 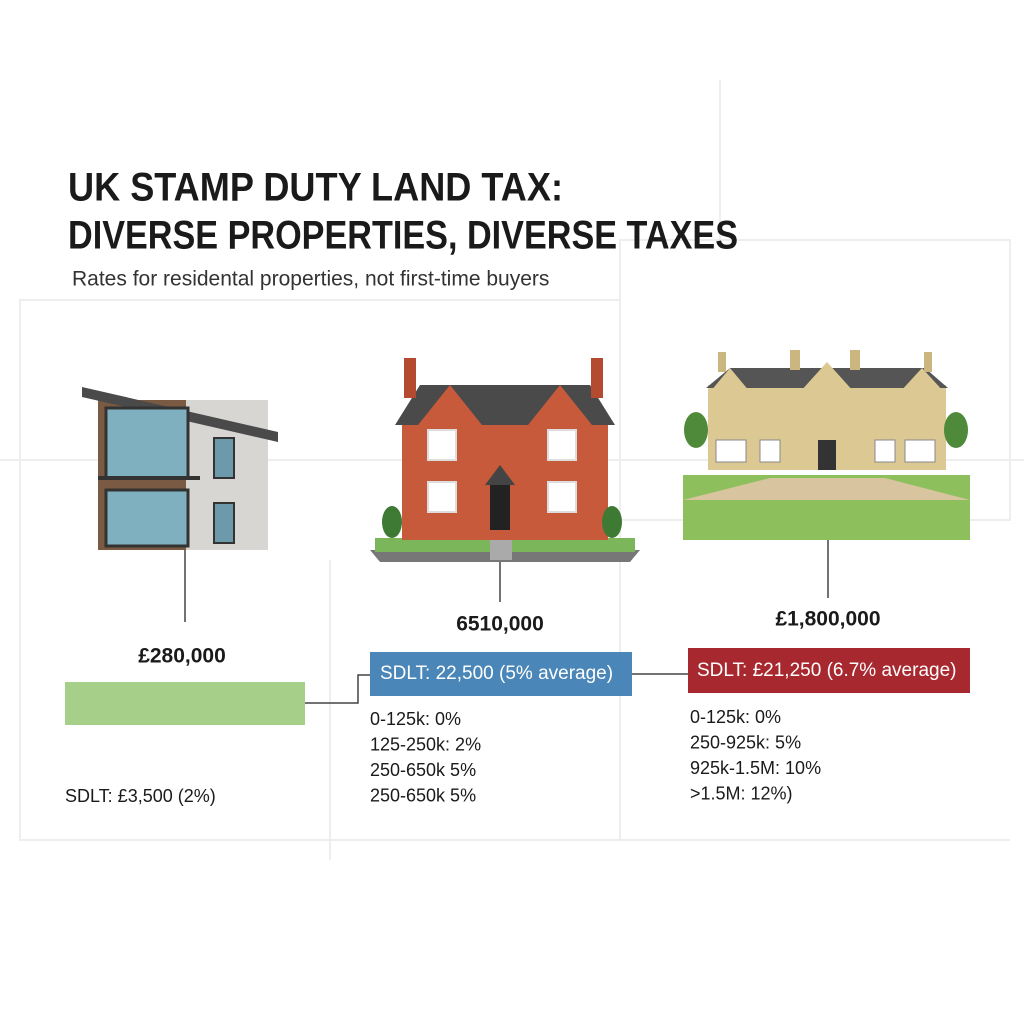 What do you see at coordinates (755, 768) in the screenshot?
I see `rate-band: 925k-1.5M: 10%` at bounding box center [755, 768].